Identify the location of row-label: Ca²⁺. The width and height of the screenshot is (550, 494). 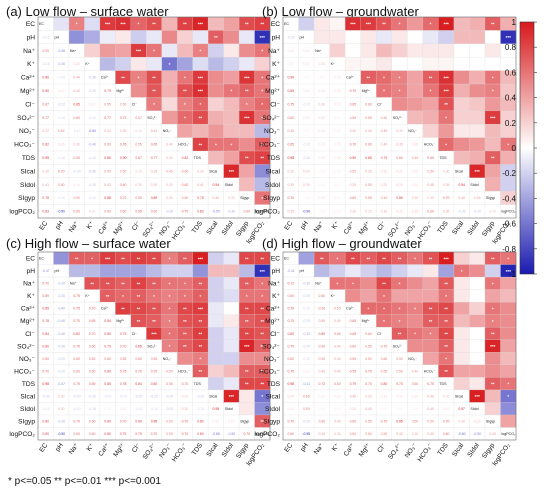
(28, 309).